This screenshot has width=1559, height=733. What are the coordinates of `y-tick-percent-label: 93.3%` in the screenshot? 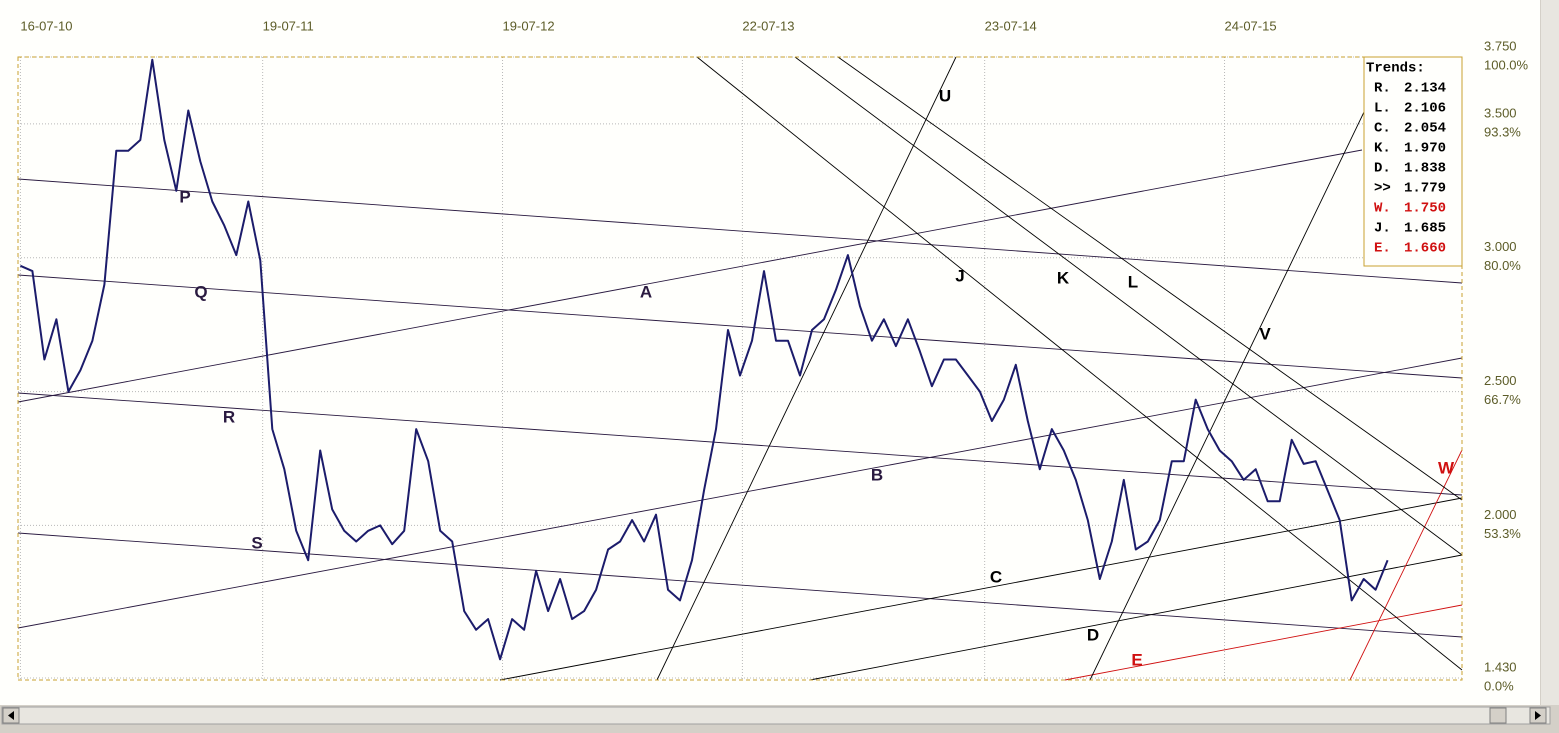 It's located at (1502, 131).